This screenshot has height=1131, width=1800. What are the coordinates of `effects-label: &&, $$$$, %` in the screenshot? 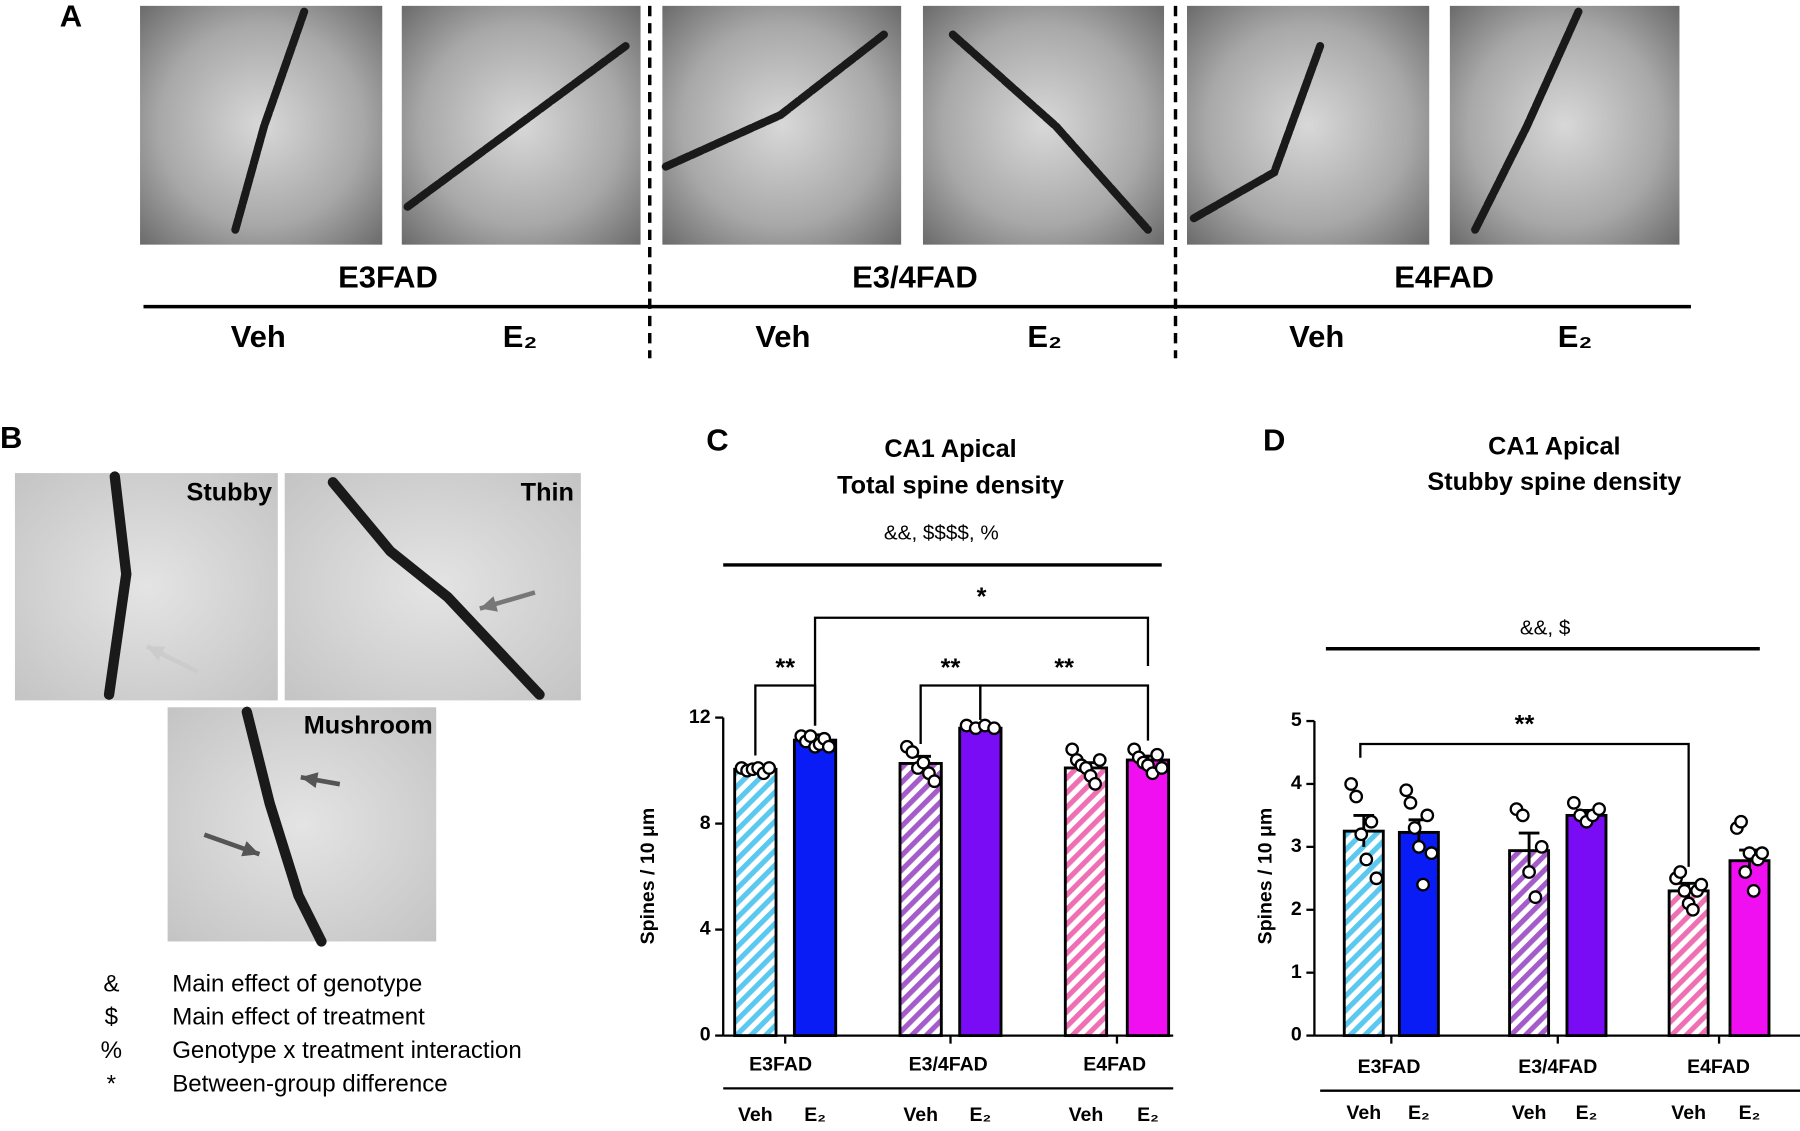 It's located at (941, 532).